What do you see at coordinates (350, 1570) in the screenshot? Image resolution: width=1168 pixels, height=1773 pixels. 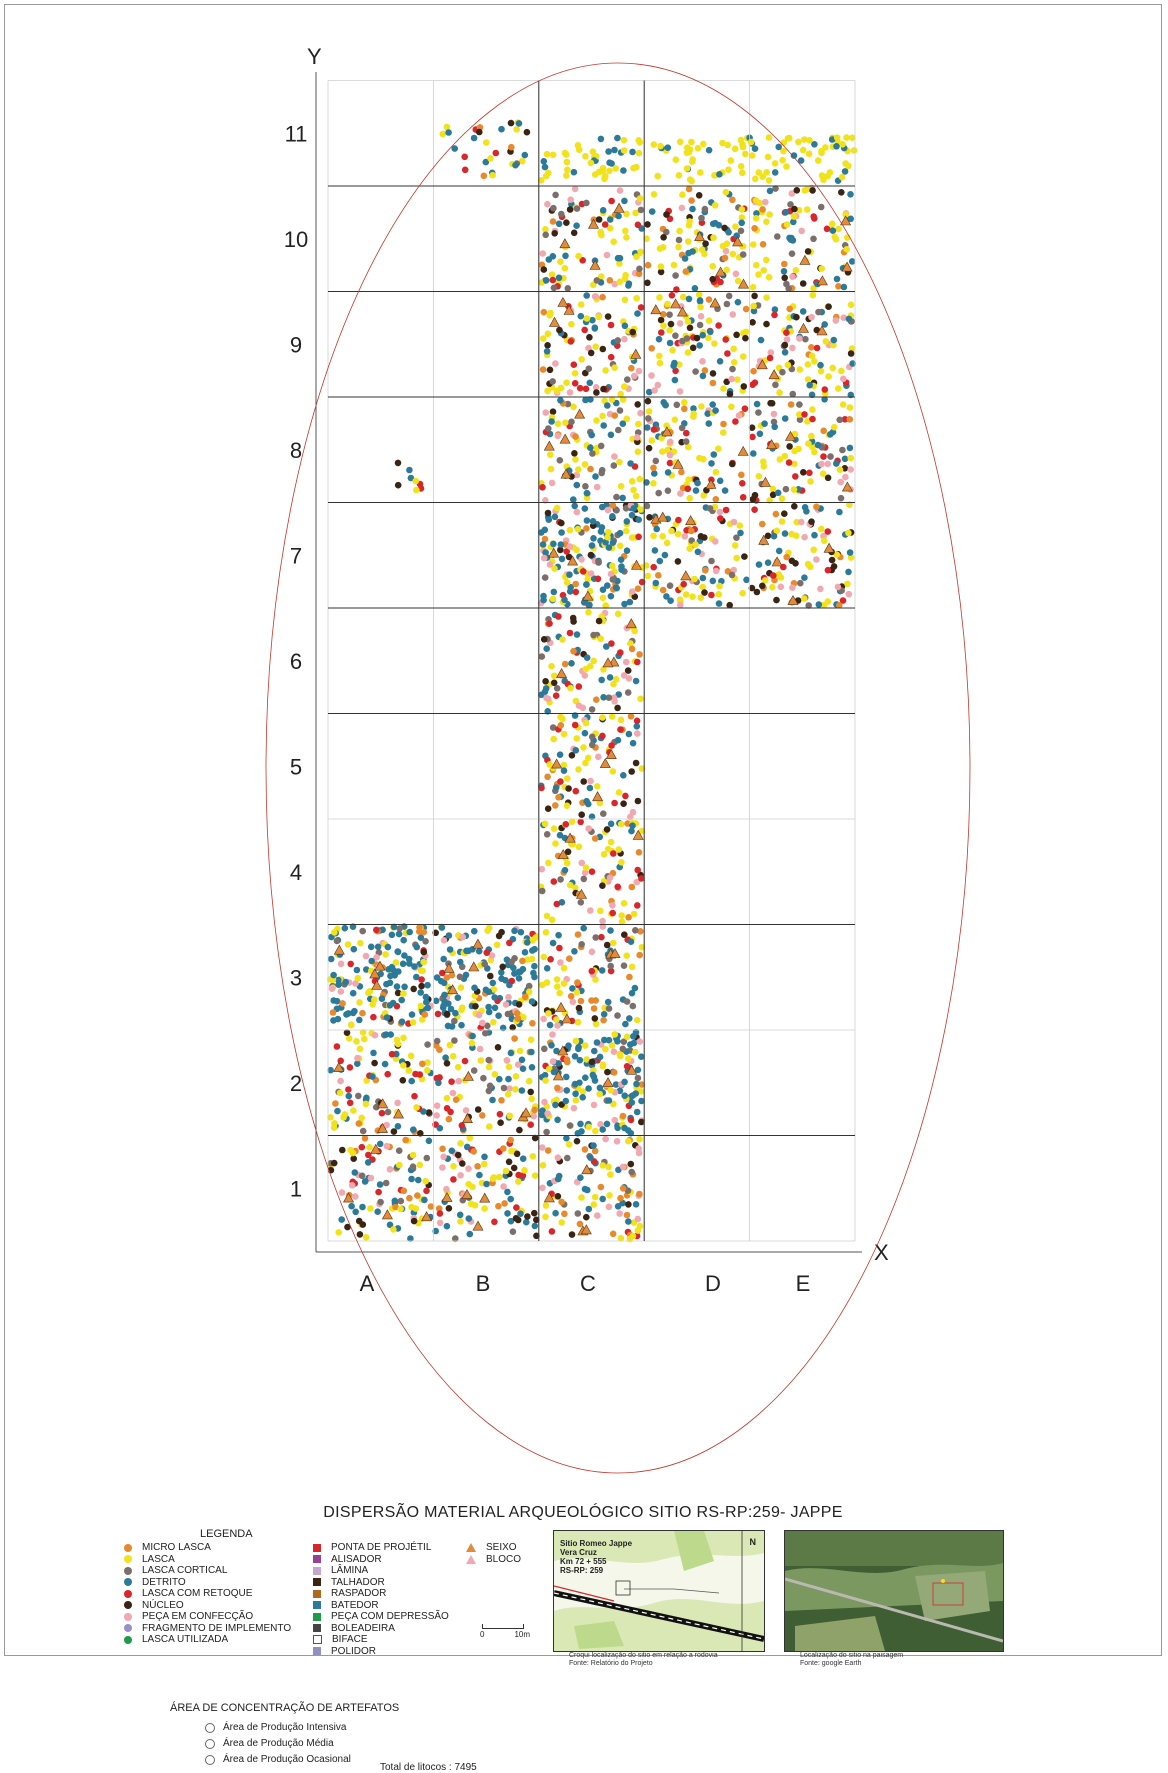 I see `legend-item-label: LÂMINA` at bounding box center [350, 1570].